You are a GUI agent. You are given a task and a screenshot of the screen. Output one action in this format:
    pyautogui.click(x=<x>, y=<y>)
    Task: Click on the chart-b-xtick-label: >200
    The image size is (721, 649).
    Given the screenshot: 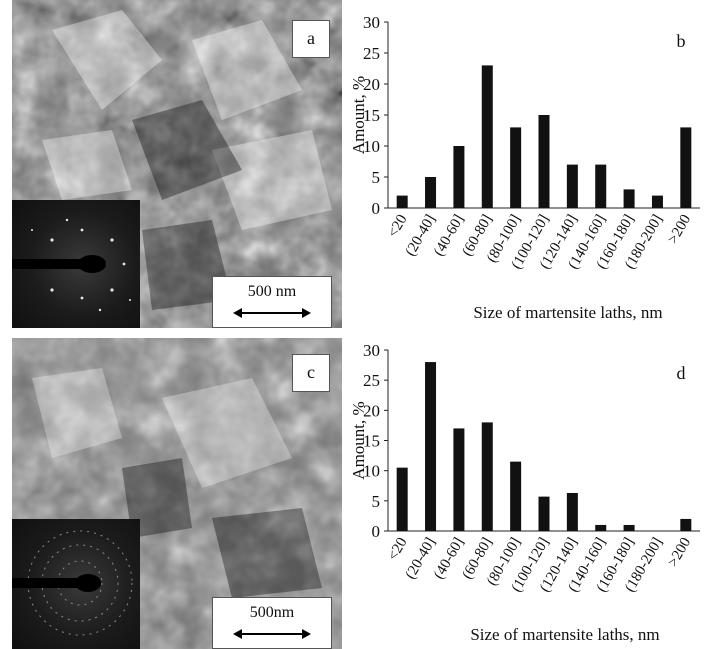 What is the action you would take?
    pyautogui.click(x=679, y=229)
    